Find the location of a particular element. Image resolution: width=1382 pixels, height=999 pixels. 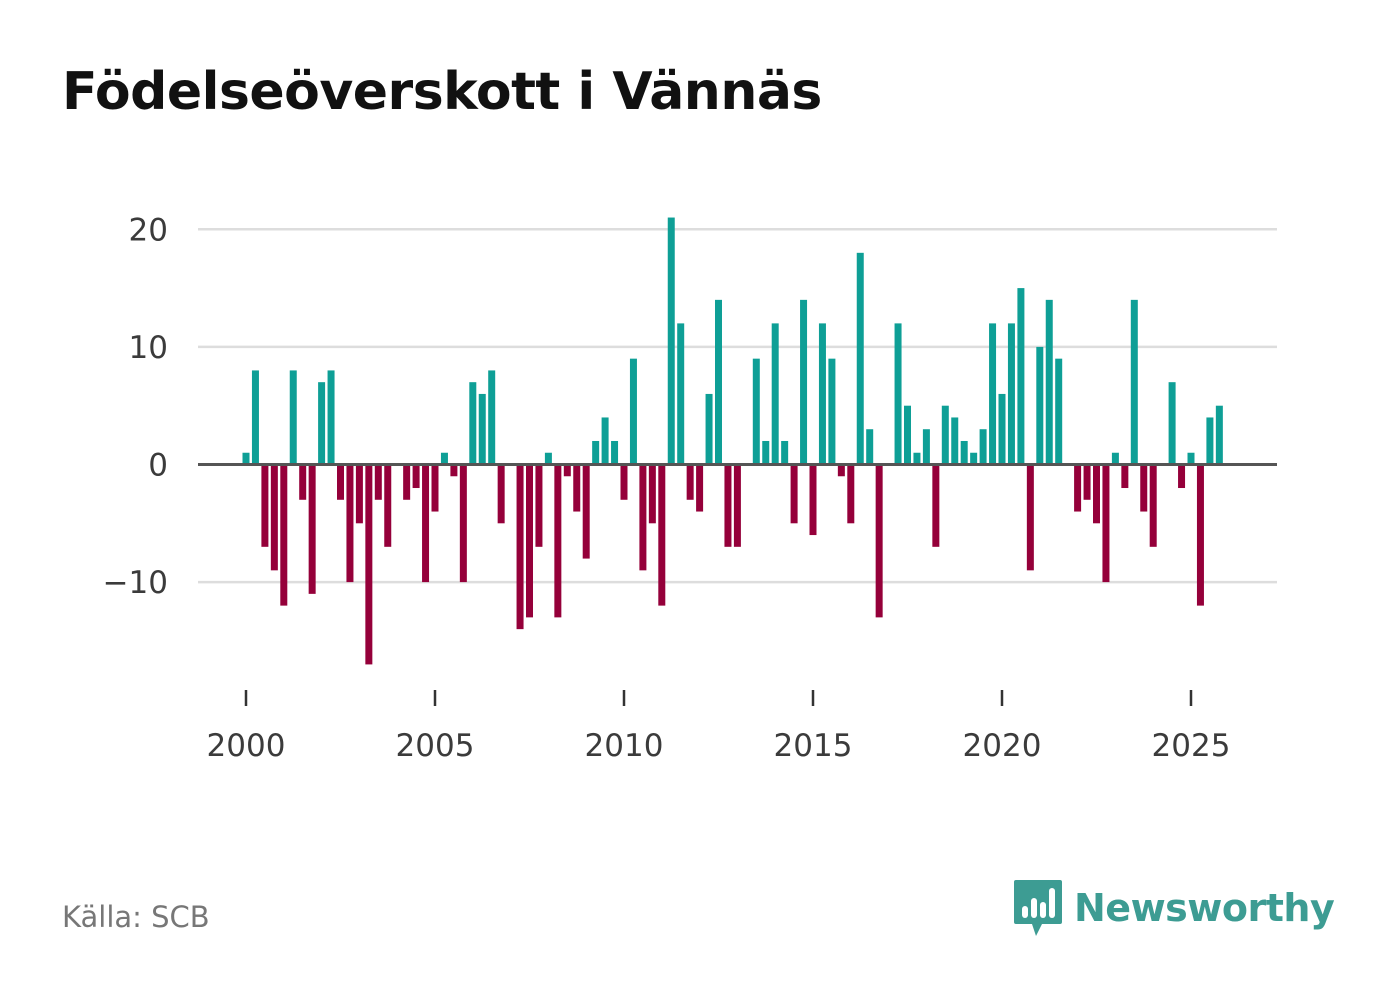

y-tick-label: 0 is located at coordinates (158, 466).